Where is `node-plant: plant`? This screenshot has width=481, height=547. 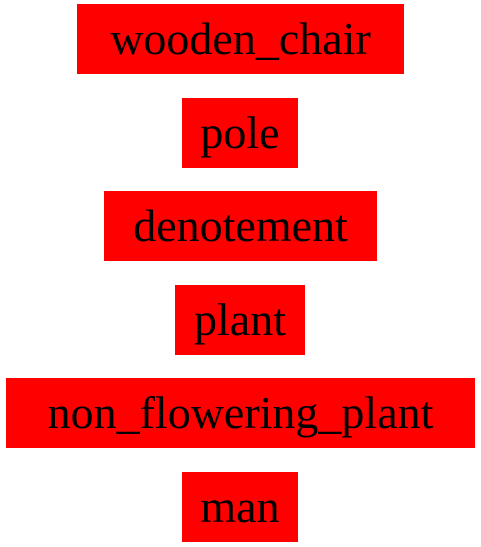 node-plant: plant is located at coordinates (240, 320).